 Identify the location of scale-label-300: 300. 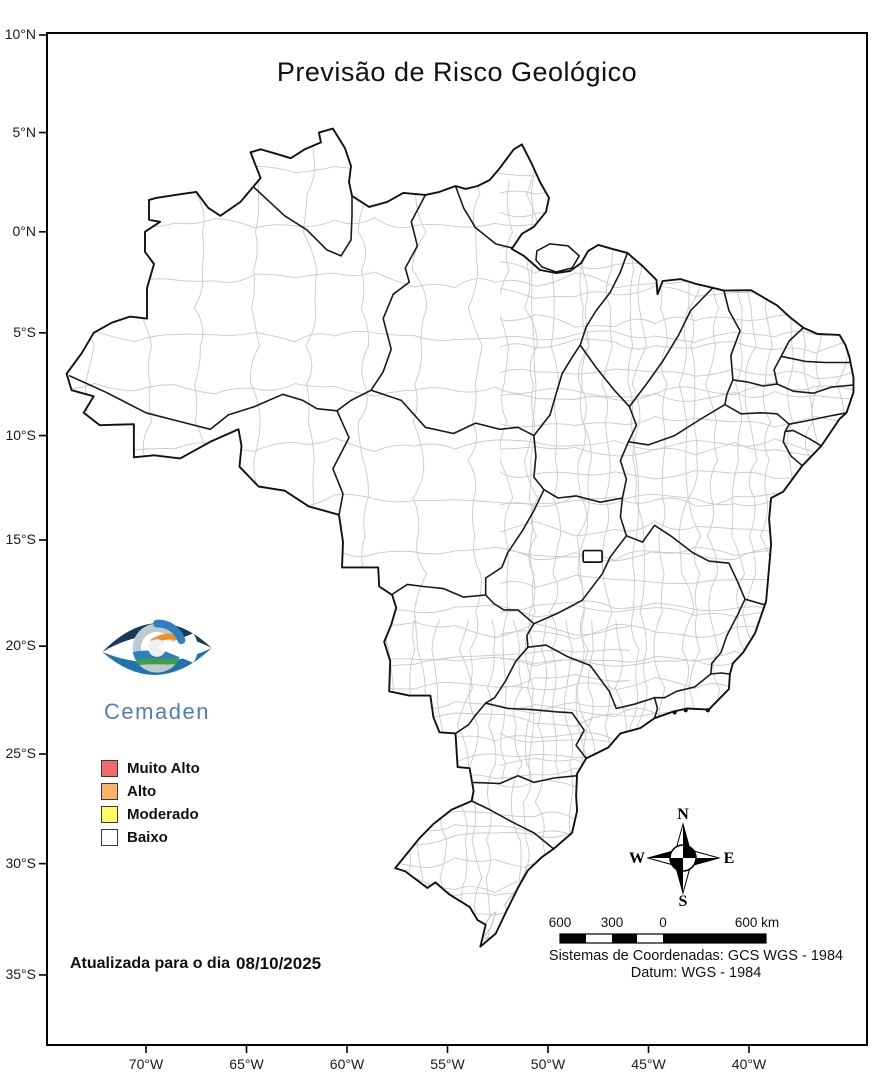
(612, 922).